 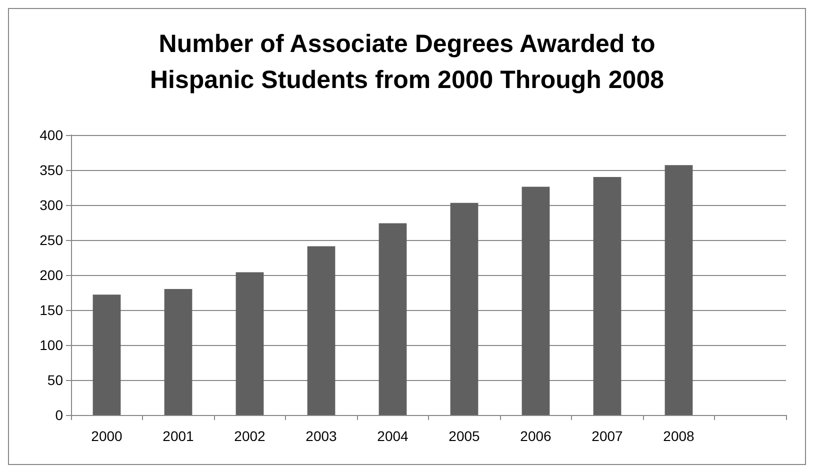 What do you see at coordinates (52, 170) in the screenshot?
I see `y-tick-label: 350` at bounding box center [52, 170].